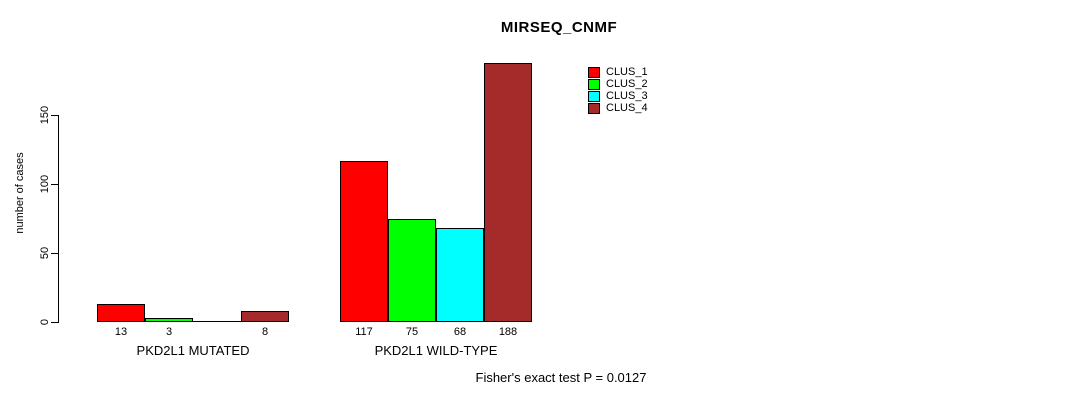  I want to click on group-label-pkd2l1-wild-type: PKD2L1 WILD-TYPE, so click(436, 350).